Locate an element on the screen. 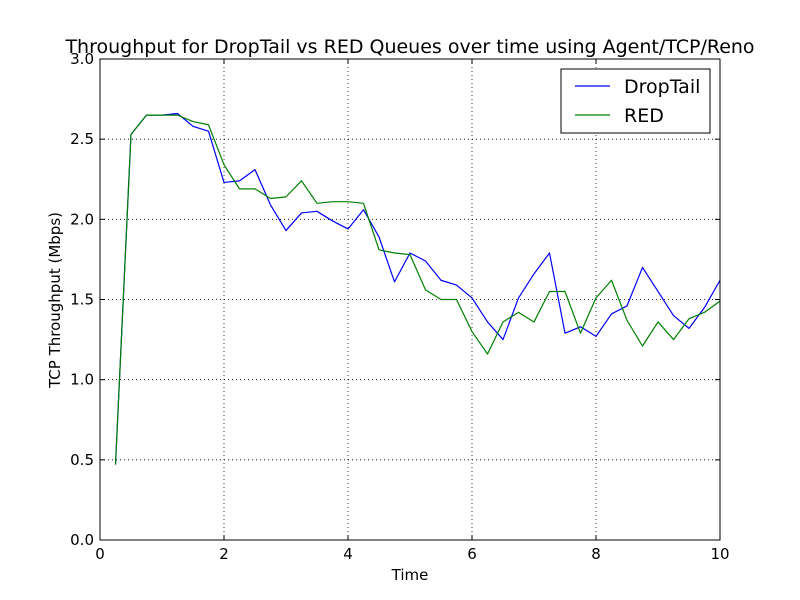 This screenshot has width=800, height=600. y-tick-label: 3.0 is located at coordinates (82, 59).